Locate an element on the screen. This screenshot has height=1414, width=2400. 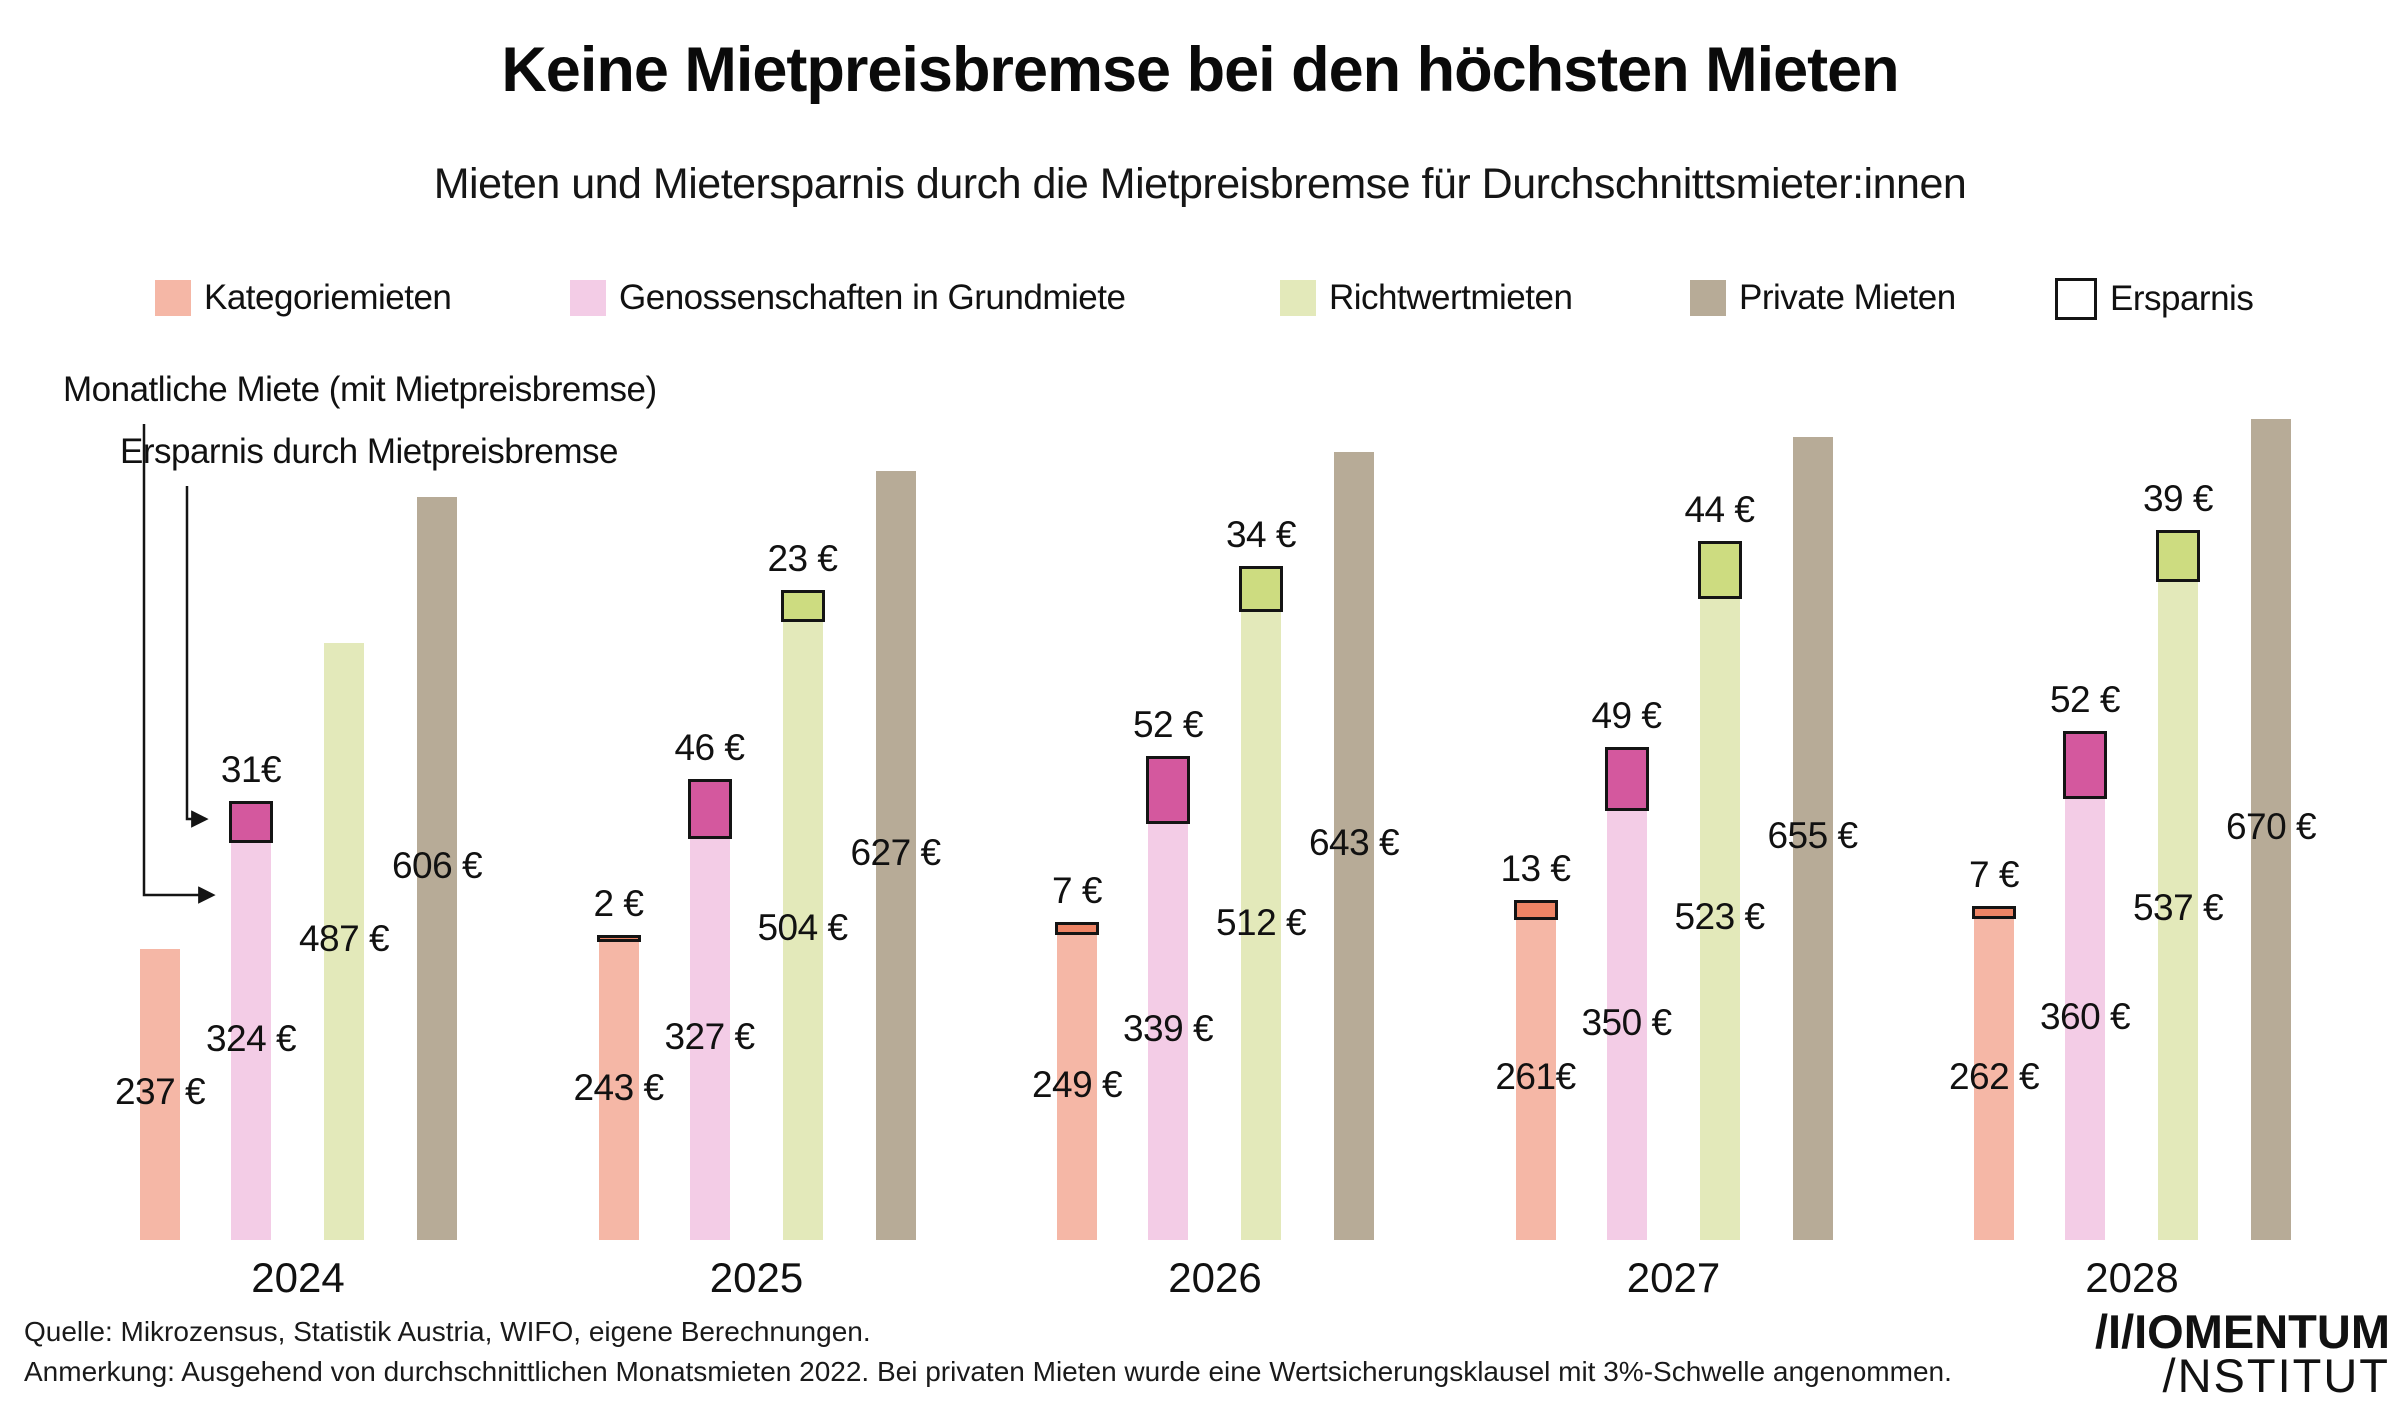
kategoriemieten-bar-2028 is located at coordinates (1994, 1079).